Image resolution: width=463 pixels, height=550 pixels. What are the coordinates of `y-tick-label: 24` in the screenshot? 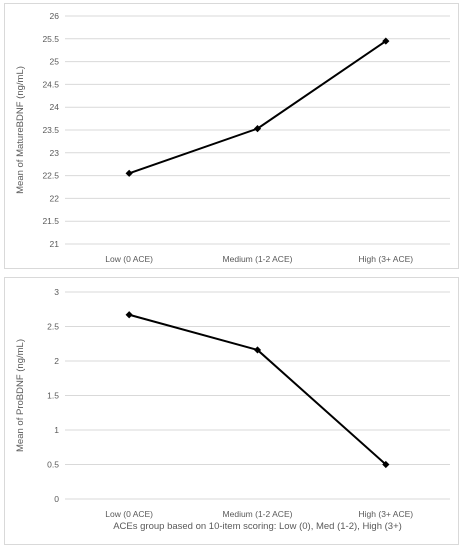 It's located at (55, 107).